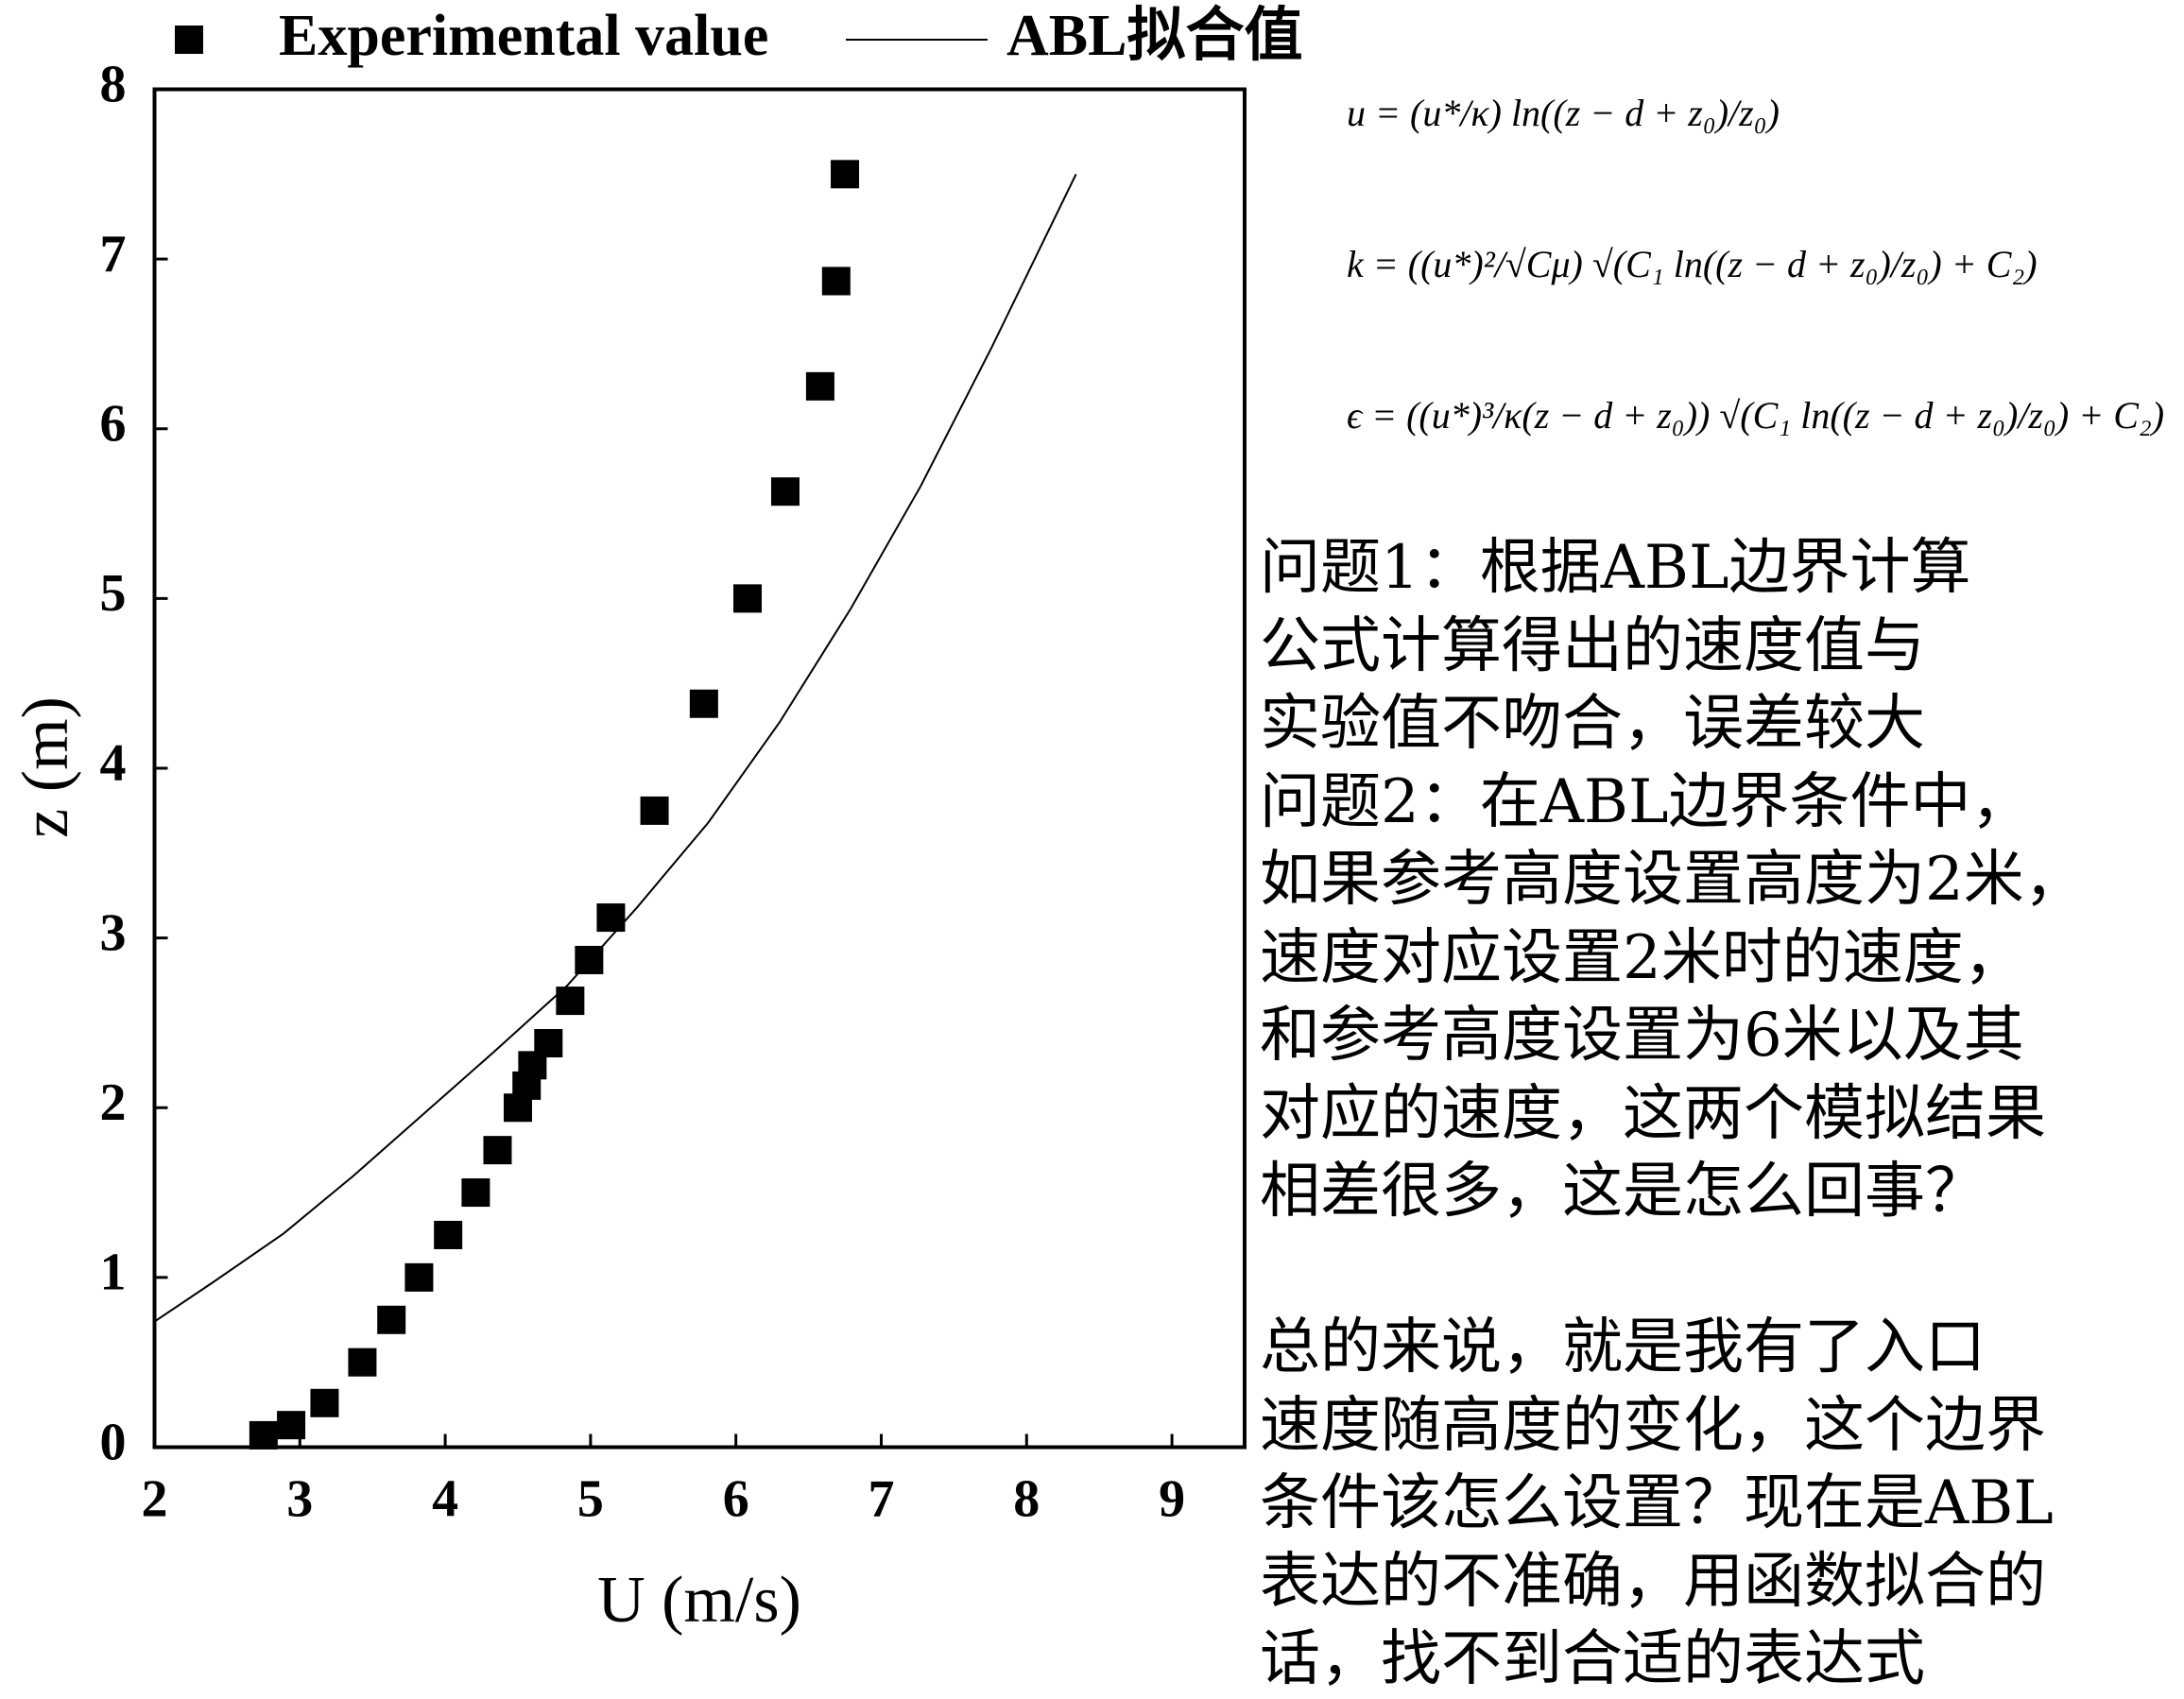 This screenshot has width=2184, height=1699. What do you see at coordinates (46, 767) in the screenshot?
I see `y-axis-label: z (m)` at bounding box center [46, 767].